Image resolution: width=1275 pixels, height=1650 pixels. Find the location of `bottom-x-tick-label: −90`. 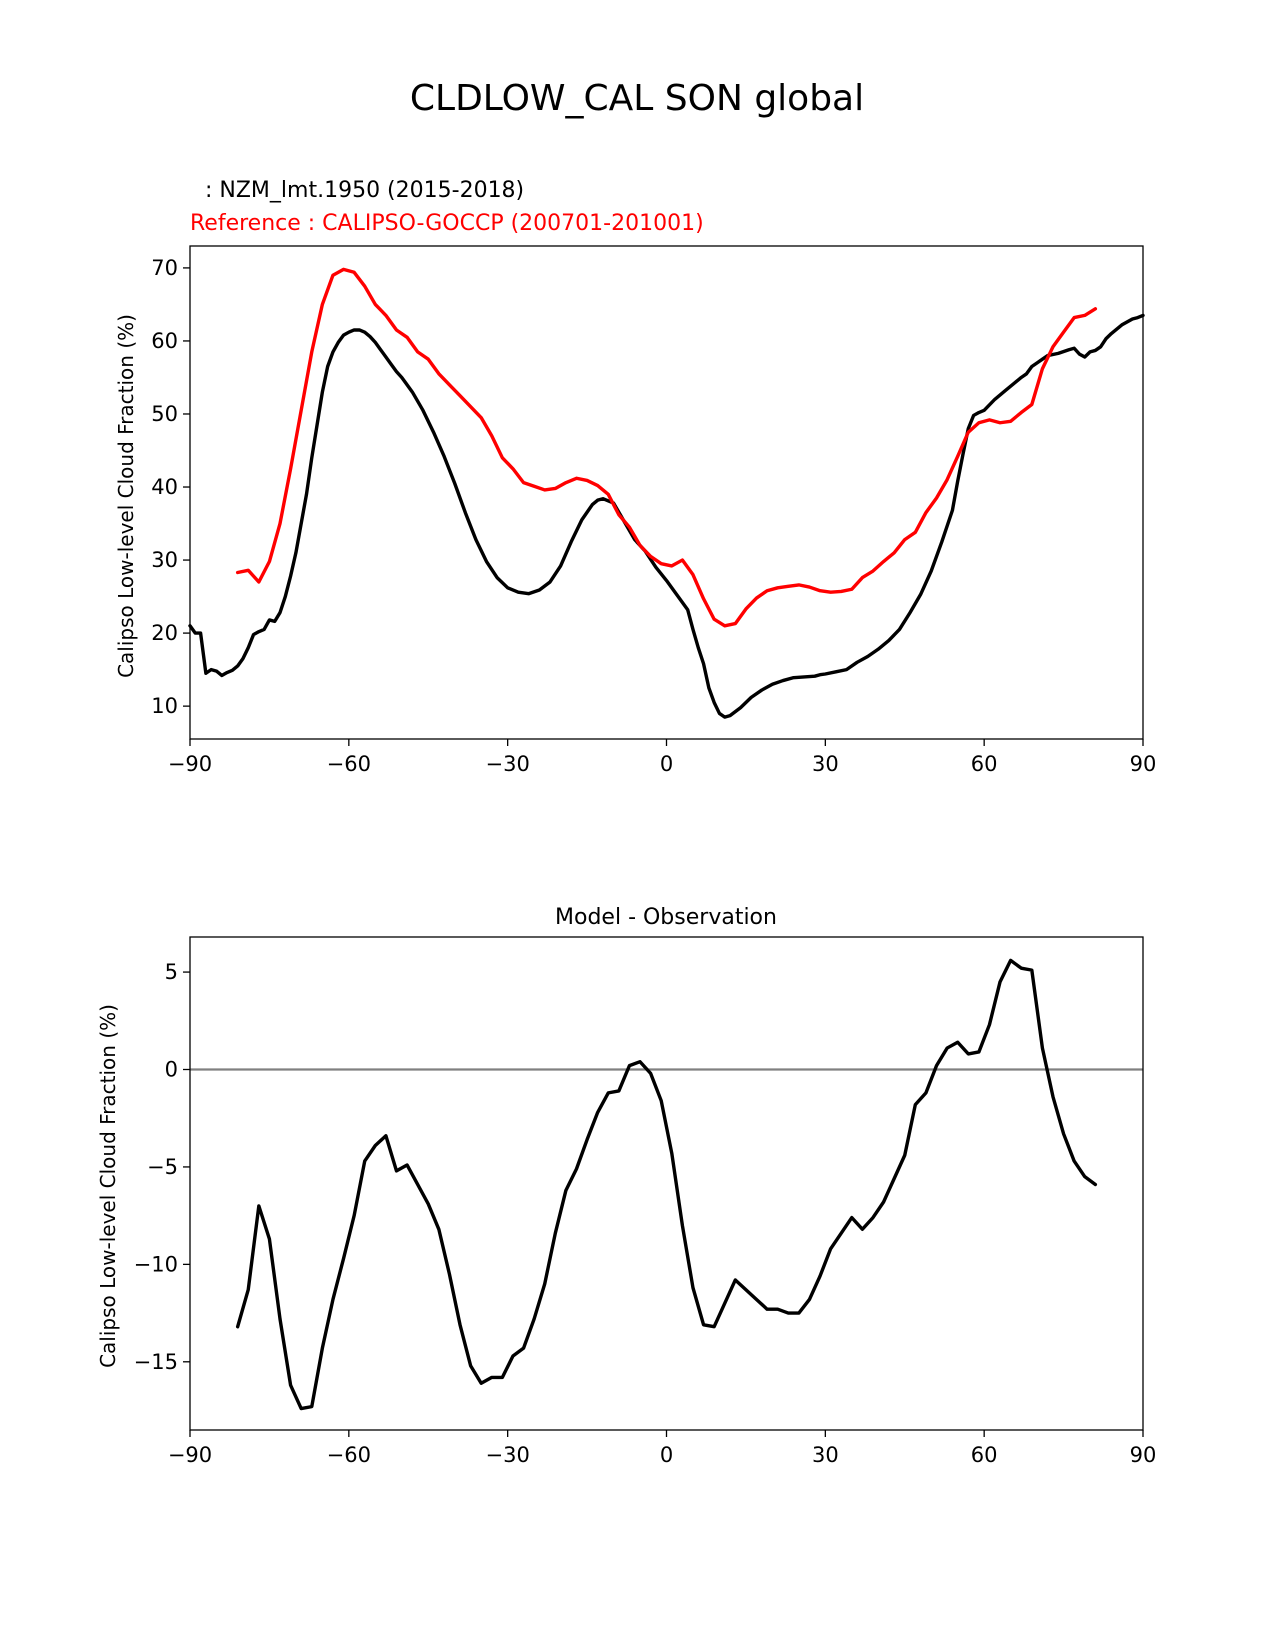

bottom-x-tick-label: −90 is located at coordinates (190, 1455).